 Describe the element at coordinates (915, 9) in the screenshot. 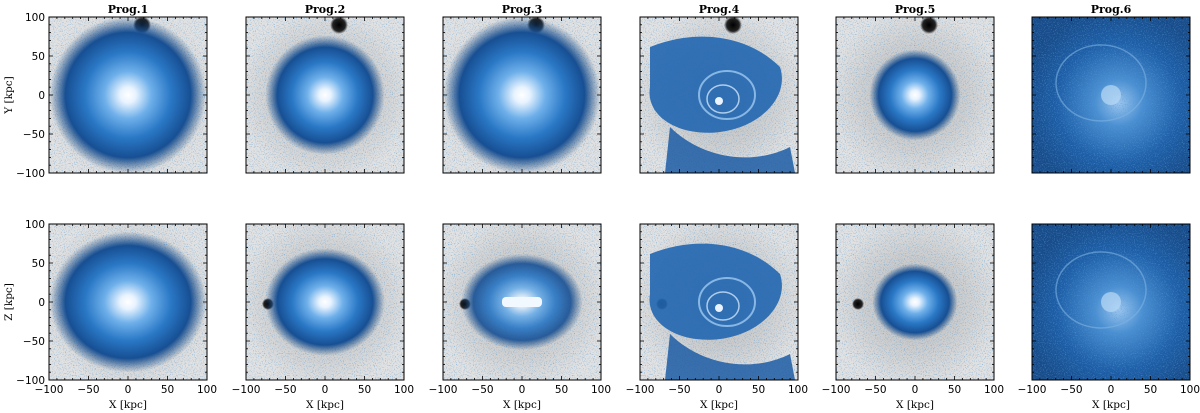

I see `panel-title: Prog.5` at that location.